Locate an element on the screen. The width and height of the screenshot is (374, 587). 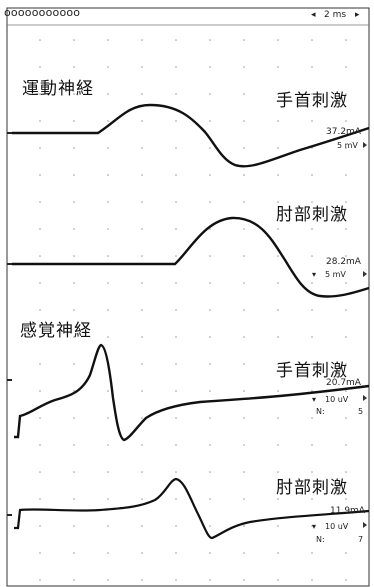
waveform-motor-wrist is located at coordinates (191, 135).